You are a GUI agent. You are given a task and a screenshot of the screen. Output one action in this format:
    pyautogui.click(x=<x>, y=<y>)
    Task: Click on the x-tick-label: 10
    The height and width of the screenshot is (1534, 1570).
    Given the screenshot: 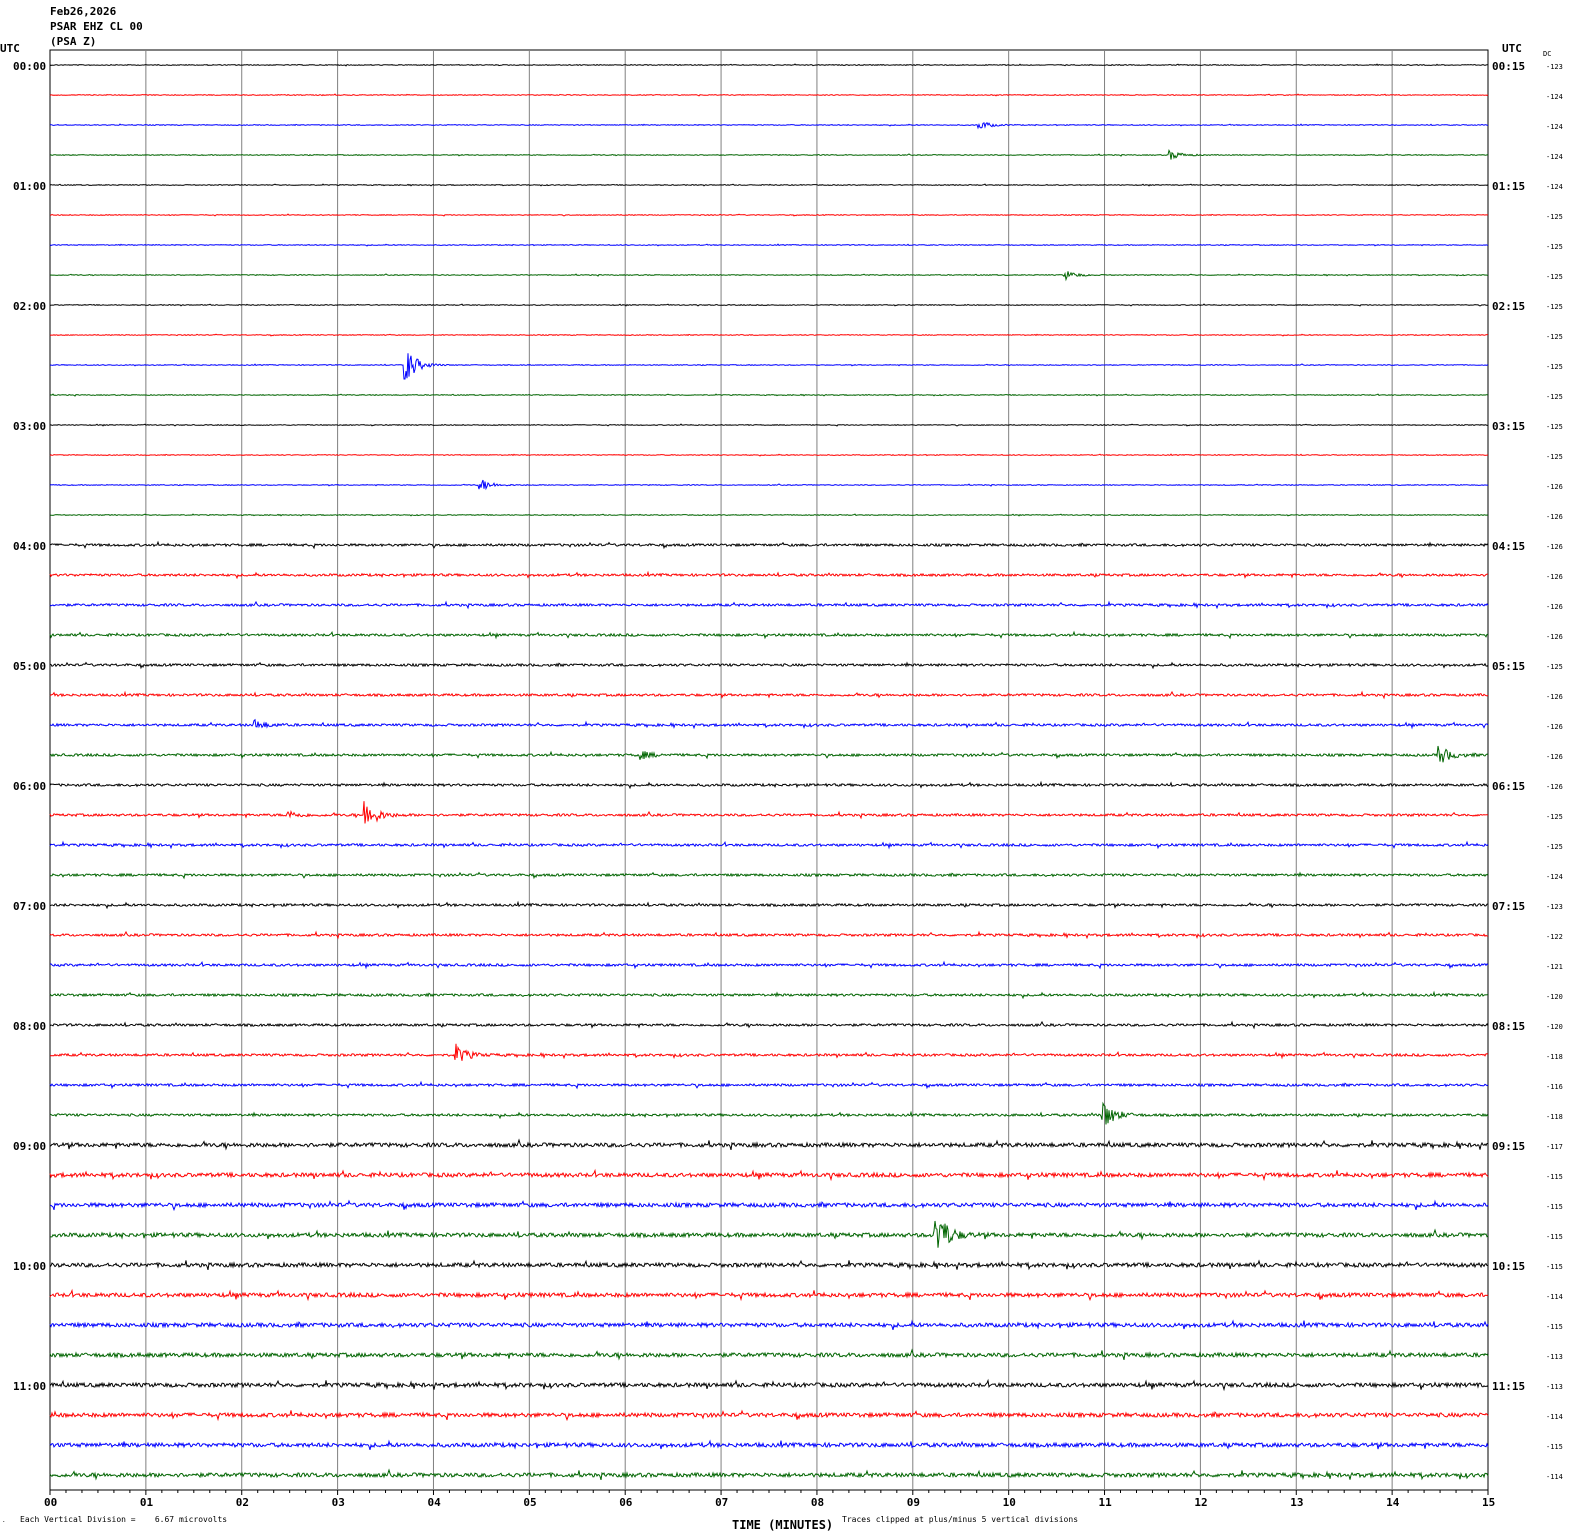 What is the action you would take?
    pyautogui.click(x=1009, y=1502)
    